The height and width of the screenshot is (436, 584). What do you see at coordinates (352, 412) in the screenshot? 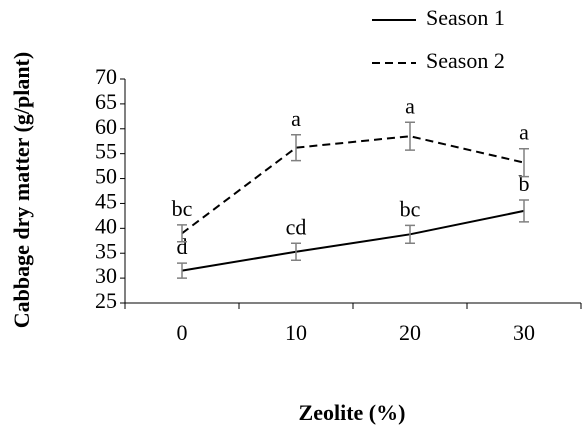
I see `x-axis-title: Zeolite (%)` at bounding box center [352, 412].